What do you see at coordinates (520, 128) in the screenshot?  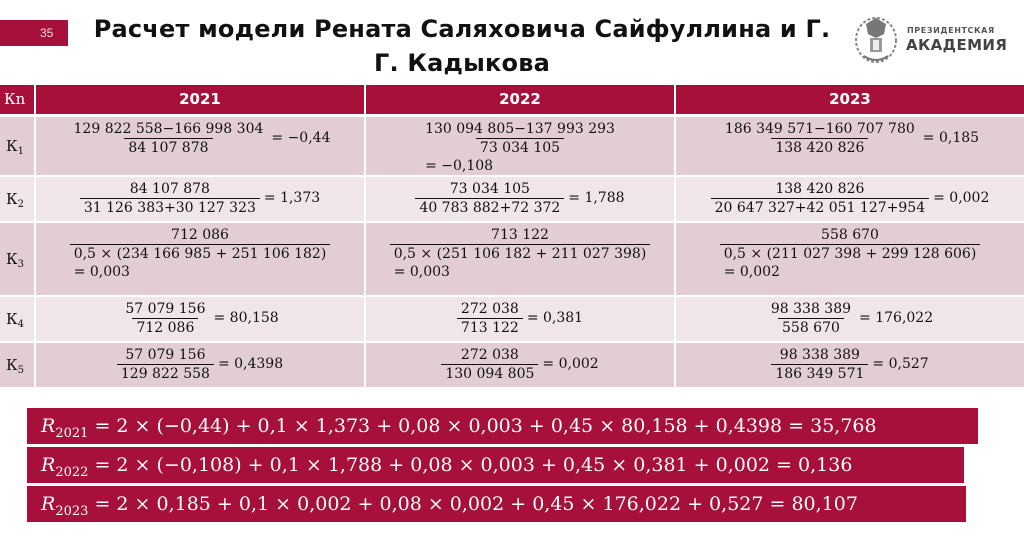 I see `numerator: 130 094 805−137 993 293` at bounding box center [520, 128].